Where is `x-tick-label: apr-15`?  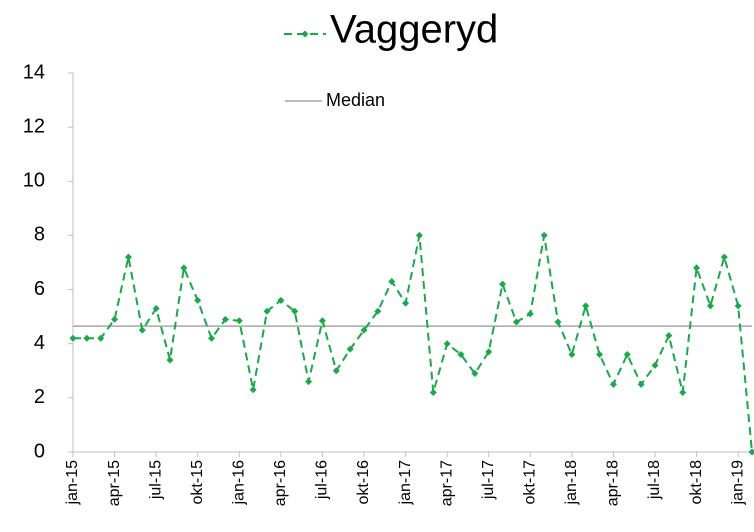
x-tick-label: apr-15 is located at coordinates (114, 483).